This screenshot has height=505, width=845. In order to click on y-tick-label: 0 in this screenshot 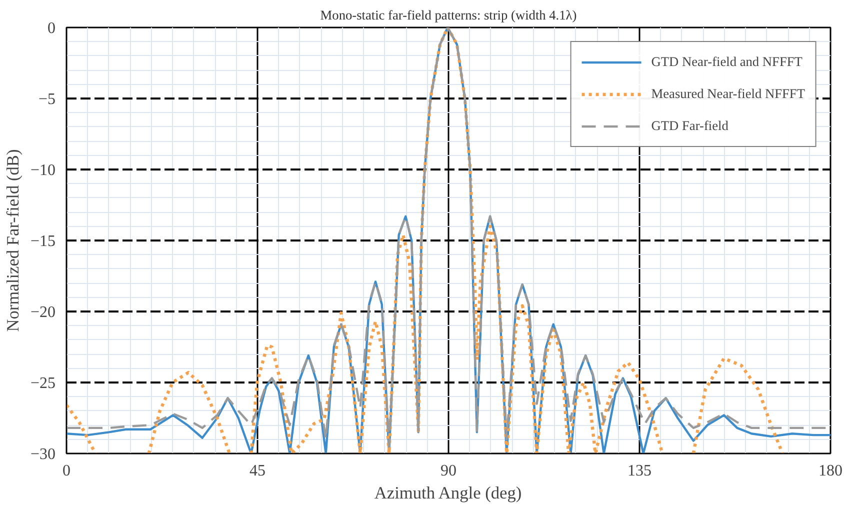, I will do `click(52, 28)`.